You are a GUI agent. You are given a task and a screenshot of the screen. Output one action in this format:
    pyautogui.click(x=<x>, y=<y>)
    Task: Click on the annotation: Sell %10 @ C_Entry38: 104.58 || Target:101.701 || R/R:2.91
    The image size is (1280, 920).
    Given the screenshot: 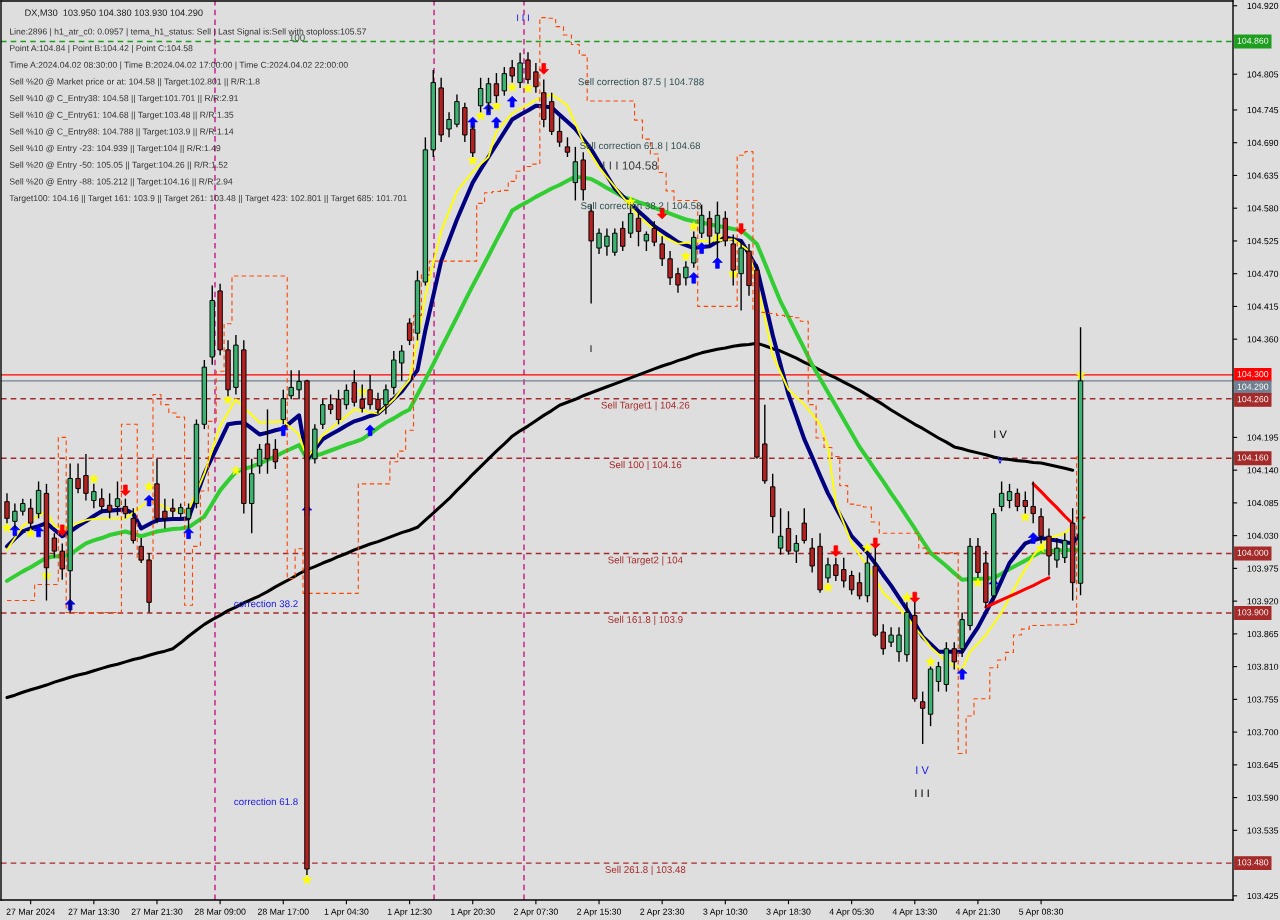 What is the action you would take?
    pyautogui.click(x=124, y=98)
    